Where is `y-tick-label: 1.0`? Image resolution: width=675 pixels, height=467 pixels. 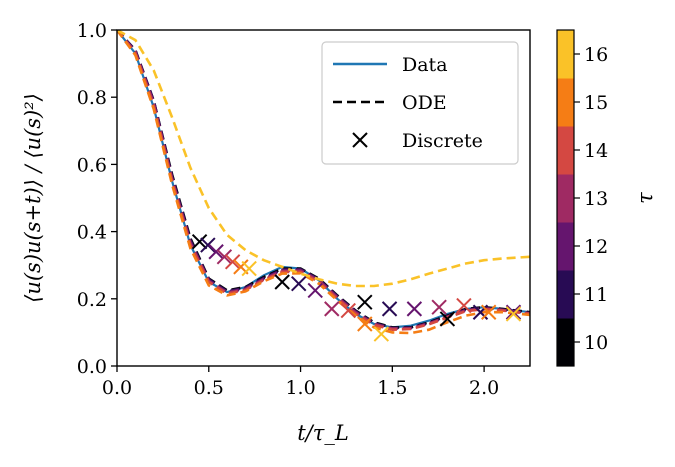
y-tick-label: 1.0 is located at coordinates (92, 31).